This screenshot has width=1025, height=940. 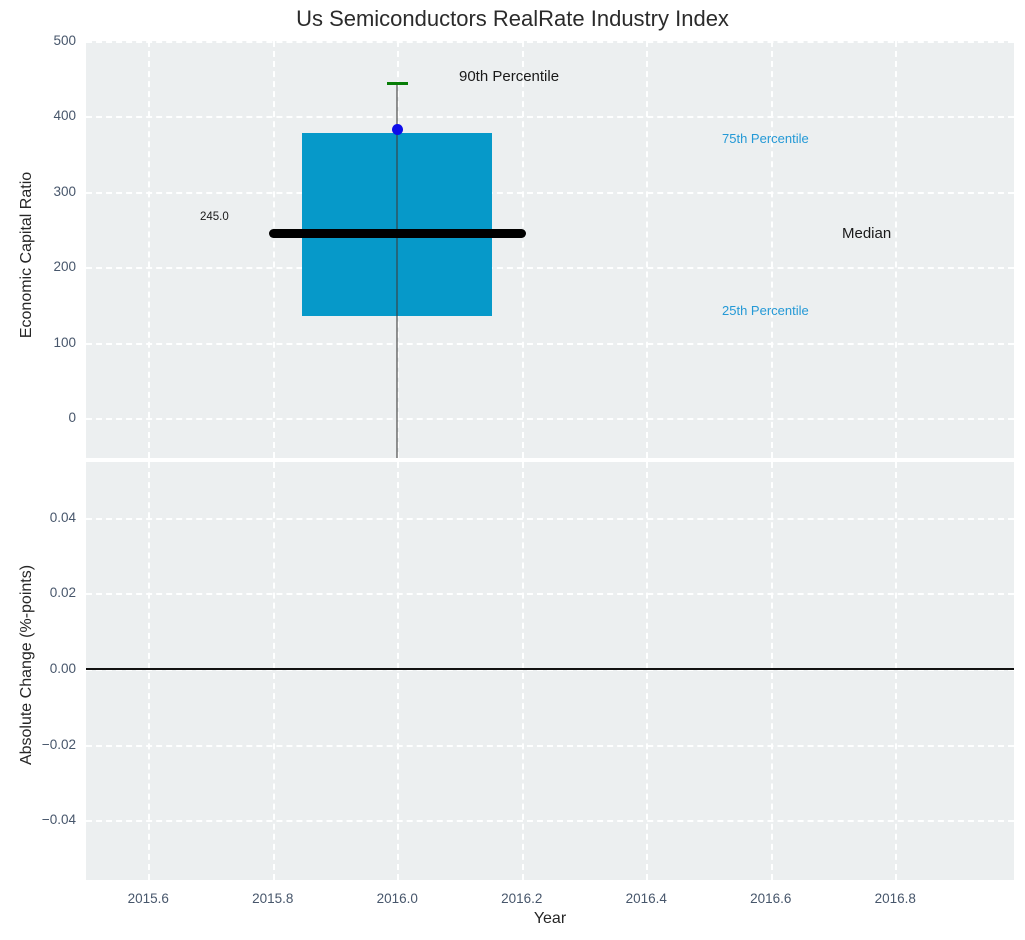 What do you see at coordinates (273, 898) in the screenshot?
I see `x-tick-label: 2015.8` at bounding box center [273, 898].